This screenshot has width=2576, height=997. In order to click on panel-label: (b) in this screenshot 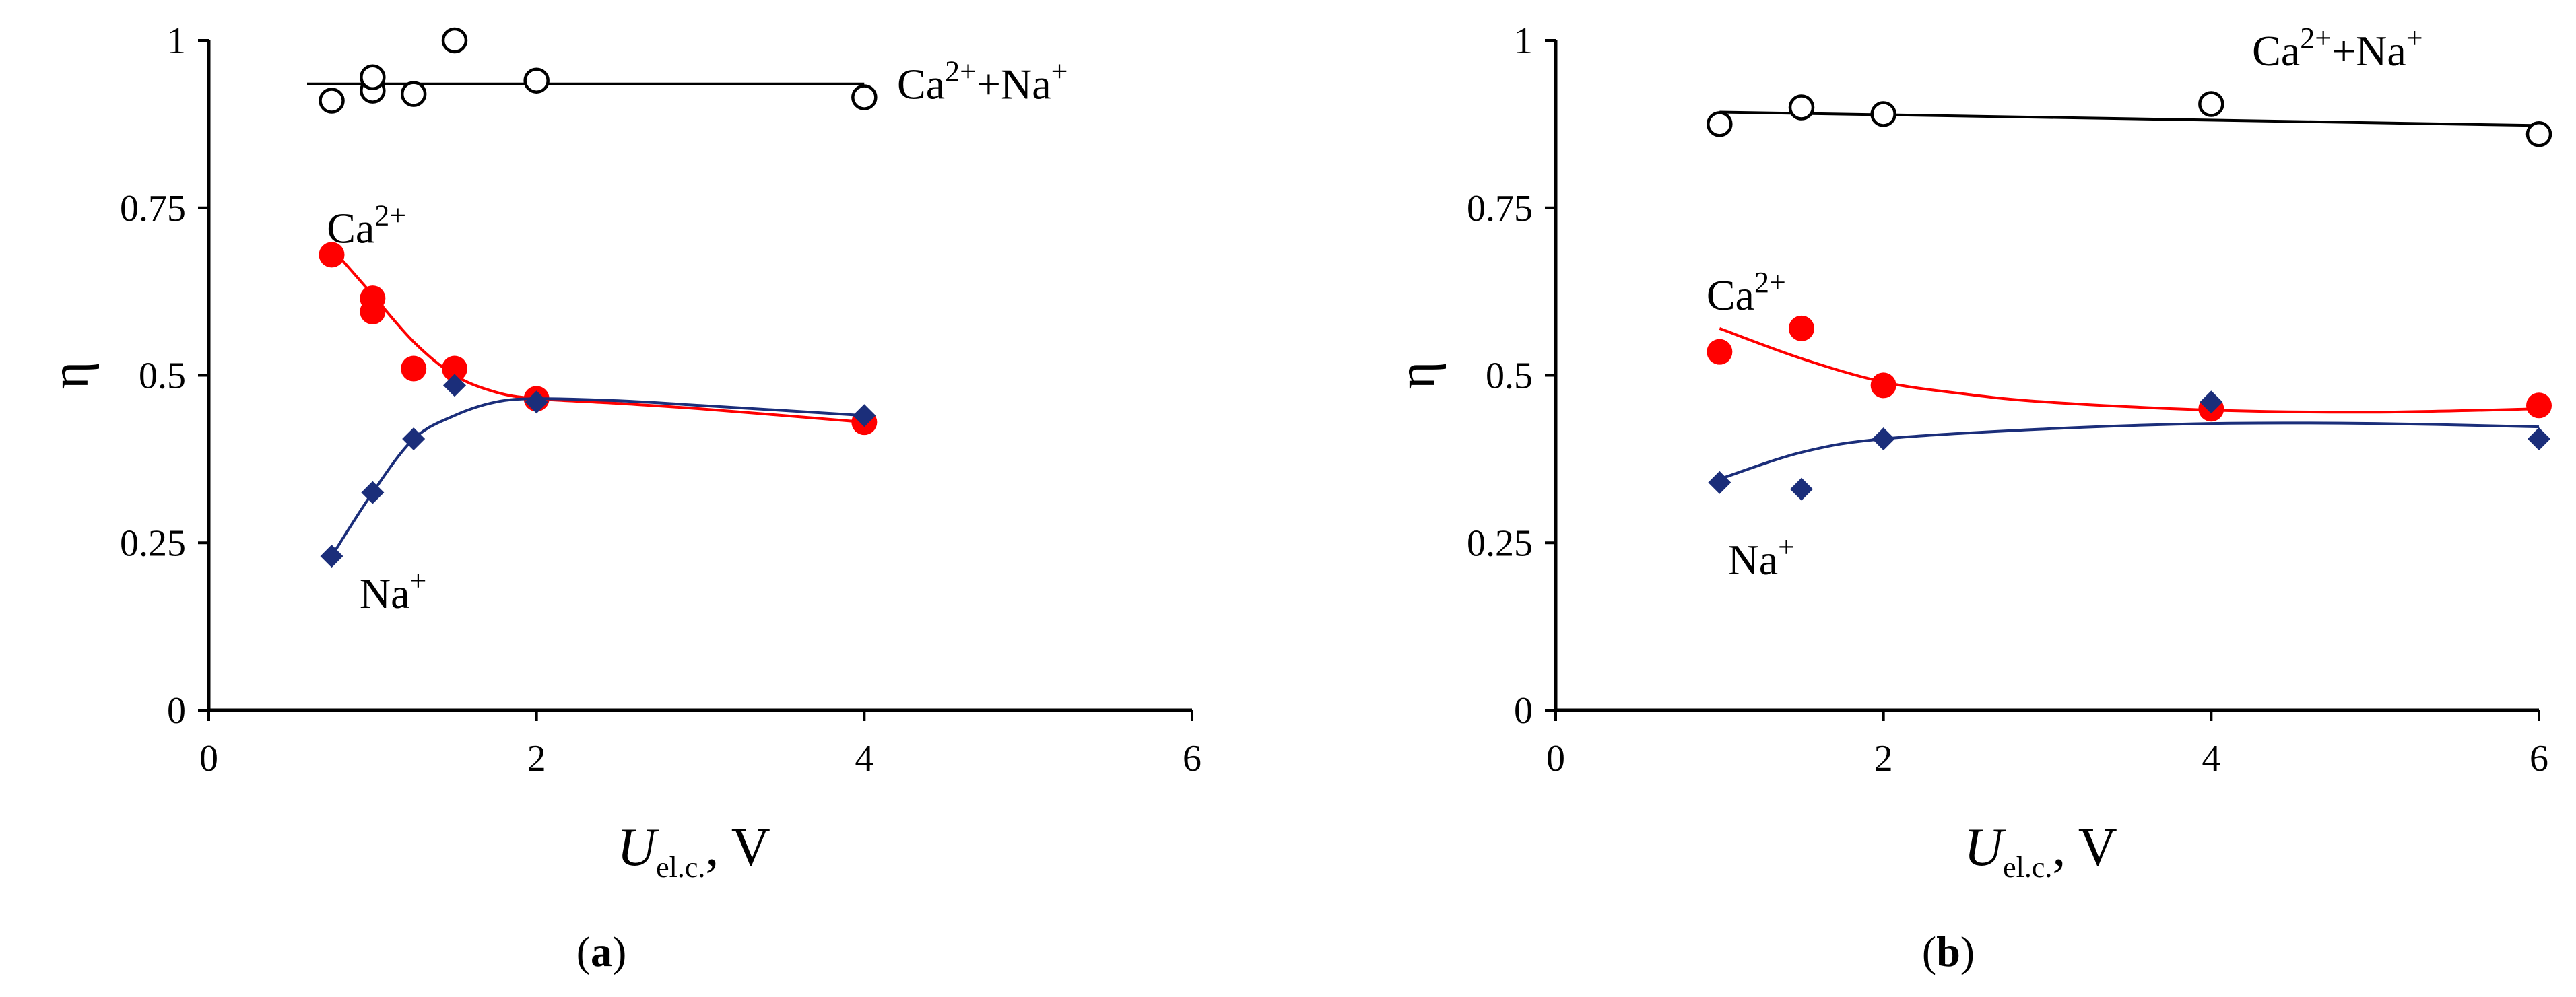, I will do `click(1948, 951)`.